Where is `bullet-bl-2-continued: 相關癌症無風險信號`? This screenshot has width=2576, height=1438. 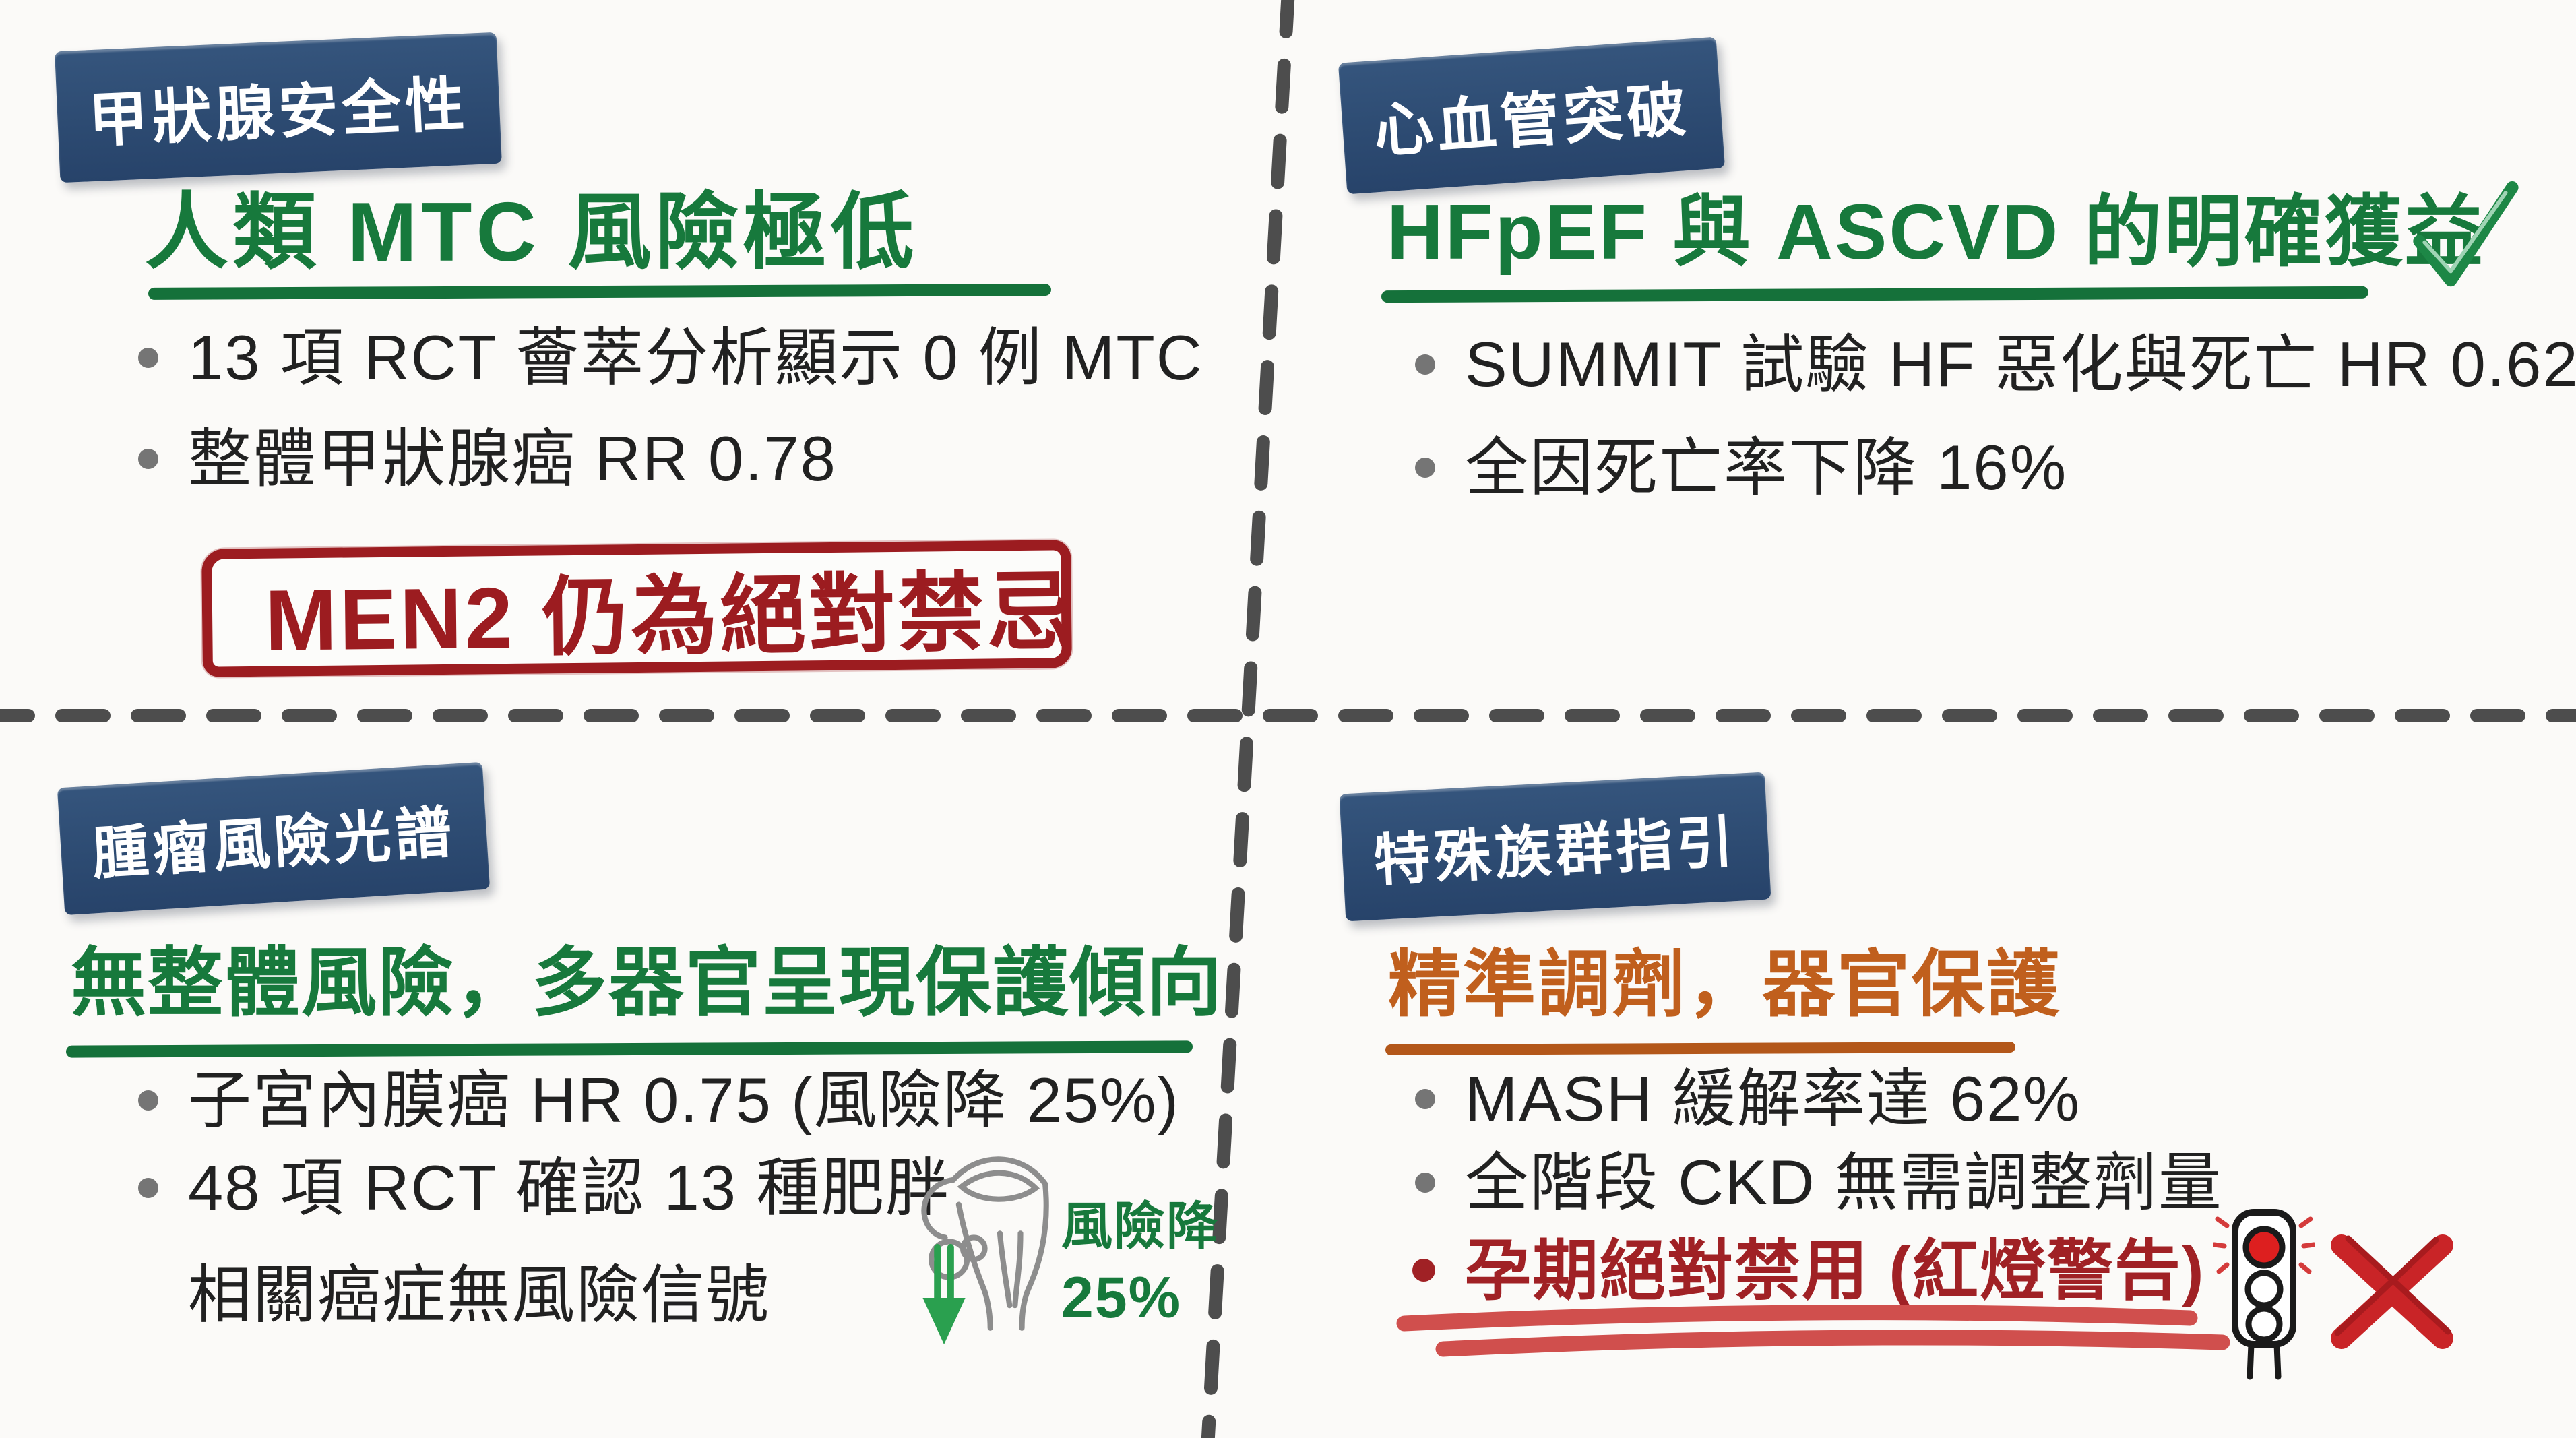 bullet-bl-2-continued: 相關癌症無風險信號 is located at coordinates (479, 1294).